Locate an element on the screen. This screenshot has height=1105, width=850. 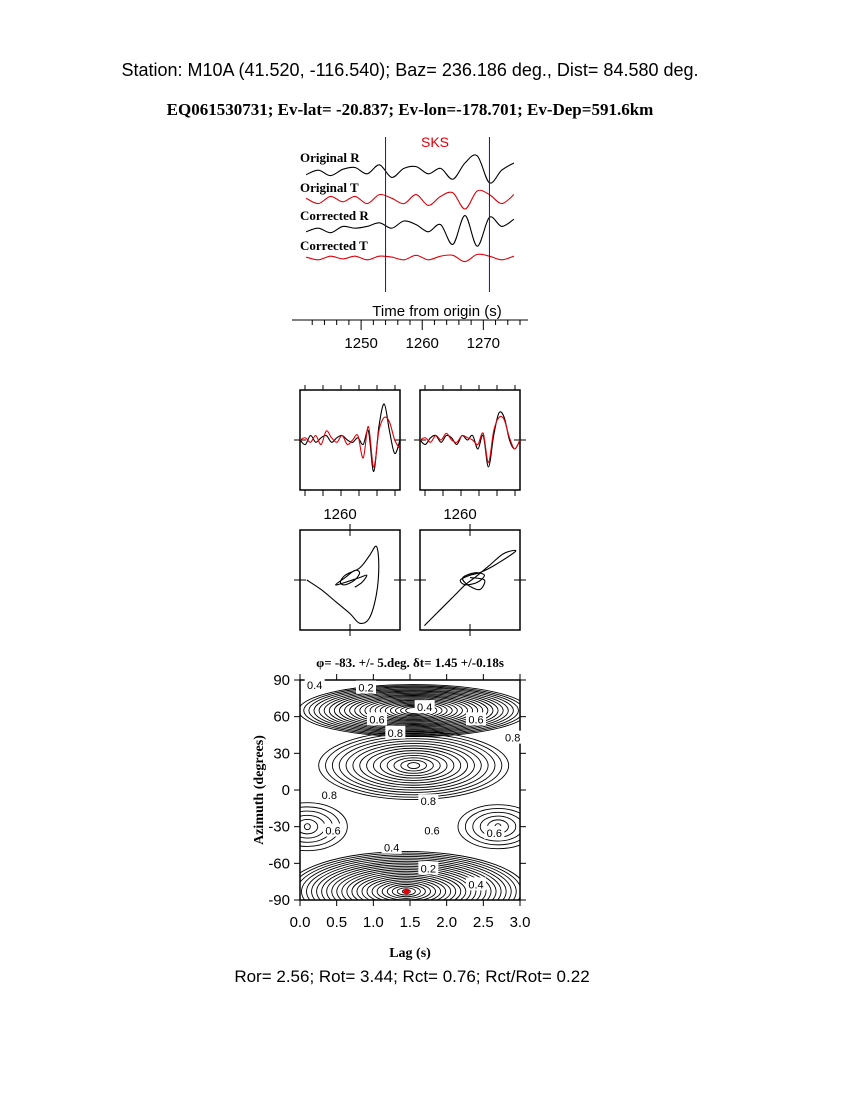
azimuth-tick-label: 90 is located at coordinates (281, 680).